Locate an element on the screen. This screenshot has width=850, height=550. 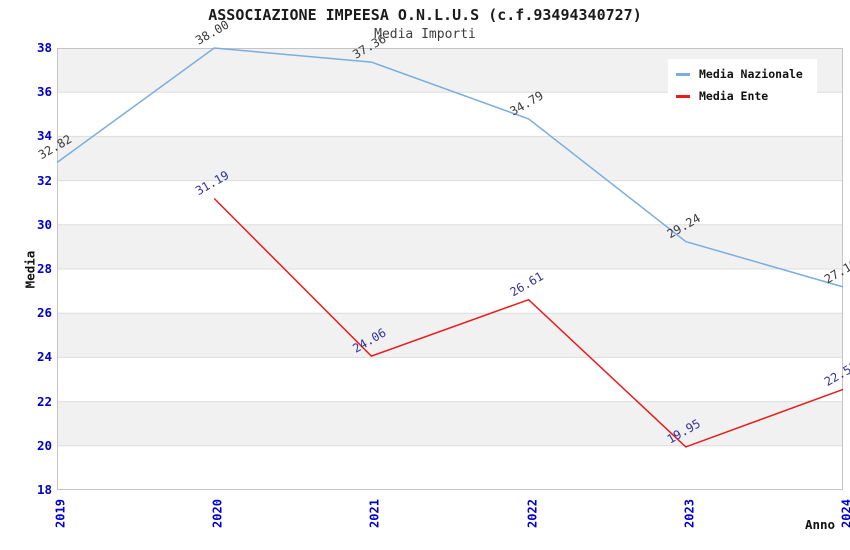
y-tick-label: 18 is located at coordinates (44, 489).